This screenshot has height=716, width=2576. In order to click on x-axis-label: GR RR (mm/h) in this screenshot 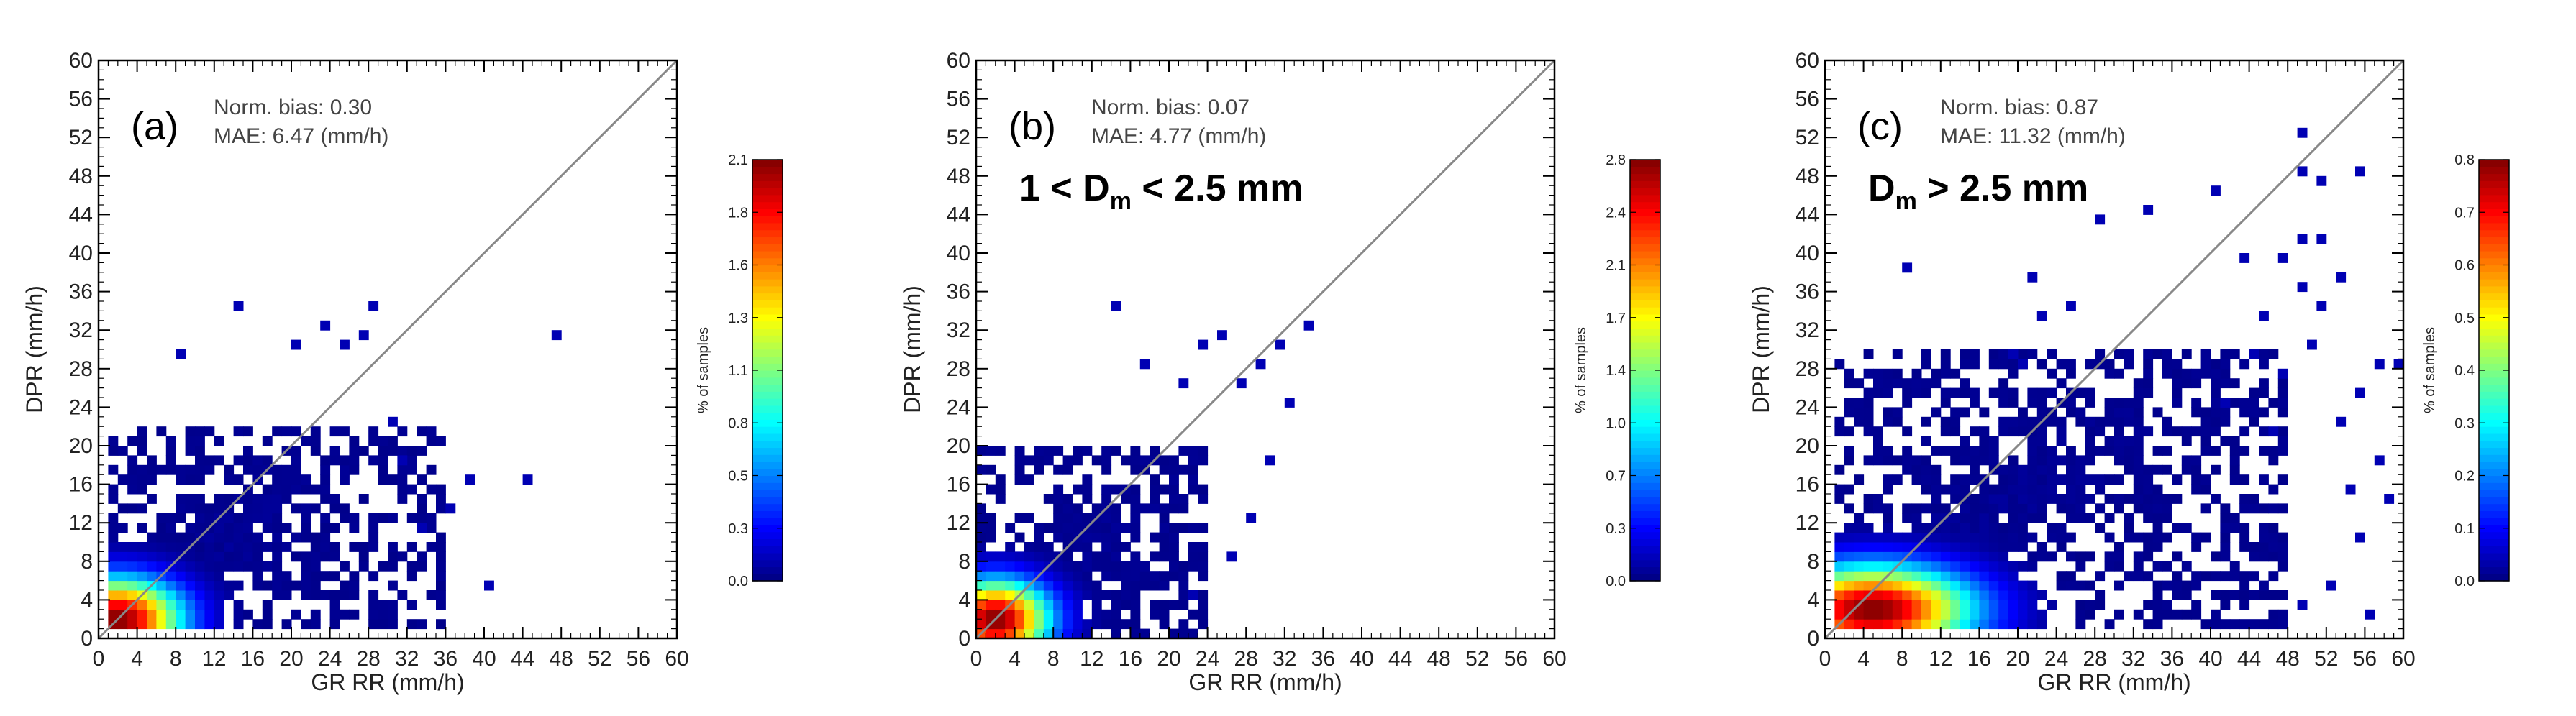, I will do `click(2113, 682)`.